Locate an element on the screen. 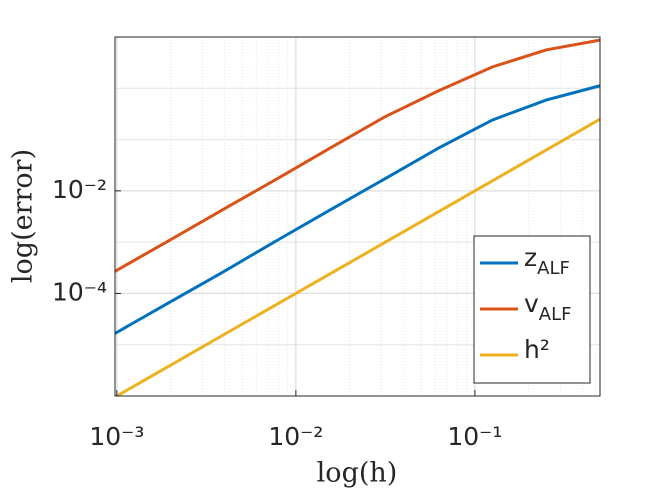 The height and width of the screenshot is (498, 664). legend-label: vALF is located at coordinates (548, 307).